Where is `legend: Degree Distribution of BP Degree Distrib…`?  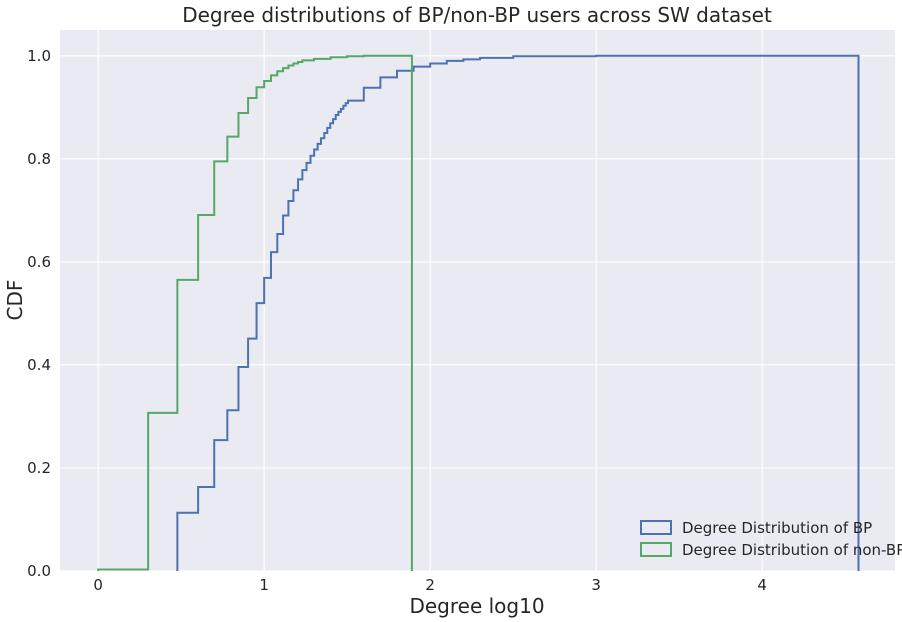 legend: Degree Distribution of BP Degree Distrib… is located at coordinates (771, 539).